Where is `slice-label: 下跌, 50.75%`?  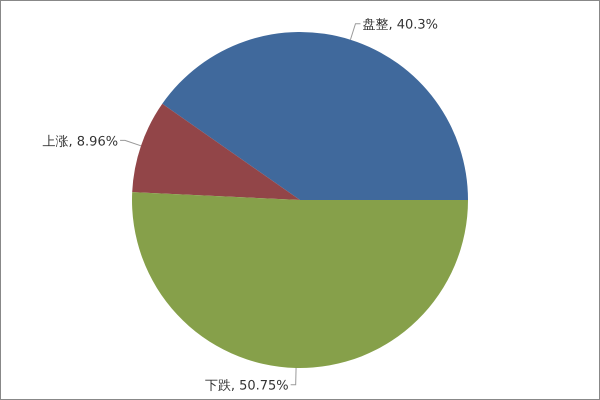
slice-label: 下跌, 50.75% is located at coordinates (246, 386).